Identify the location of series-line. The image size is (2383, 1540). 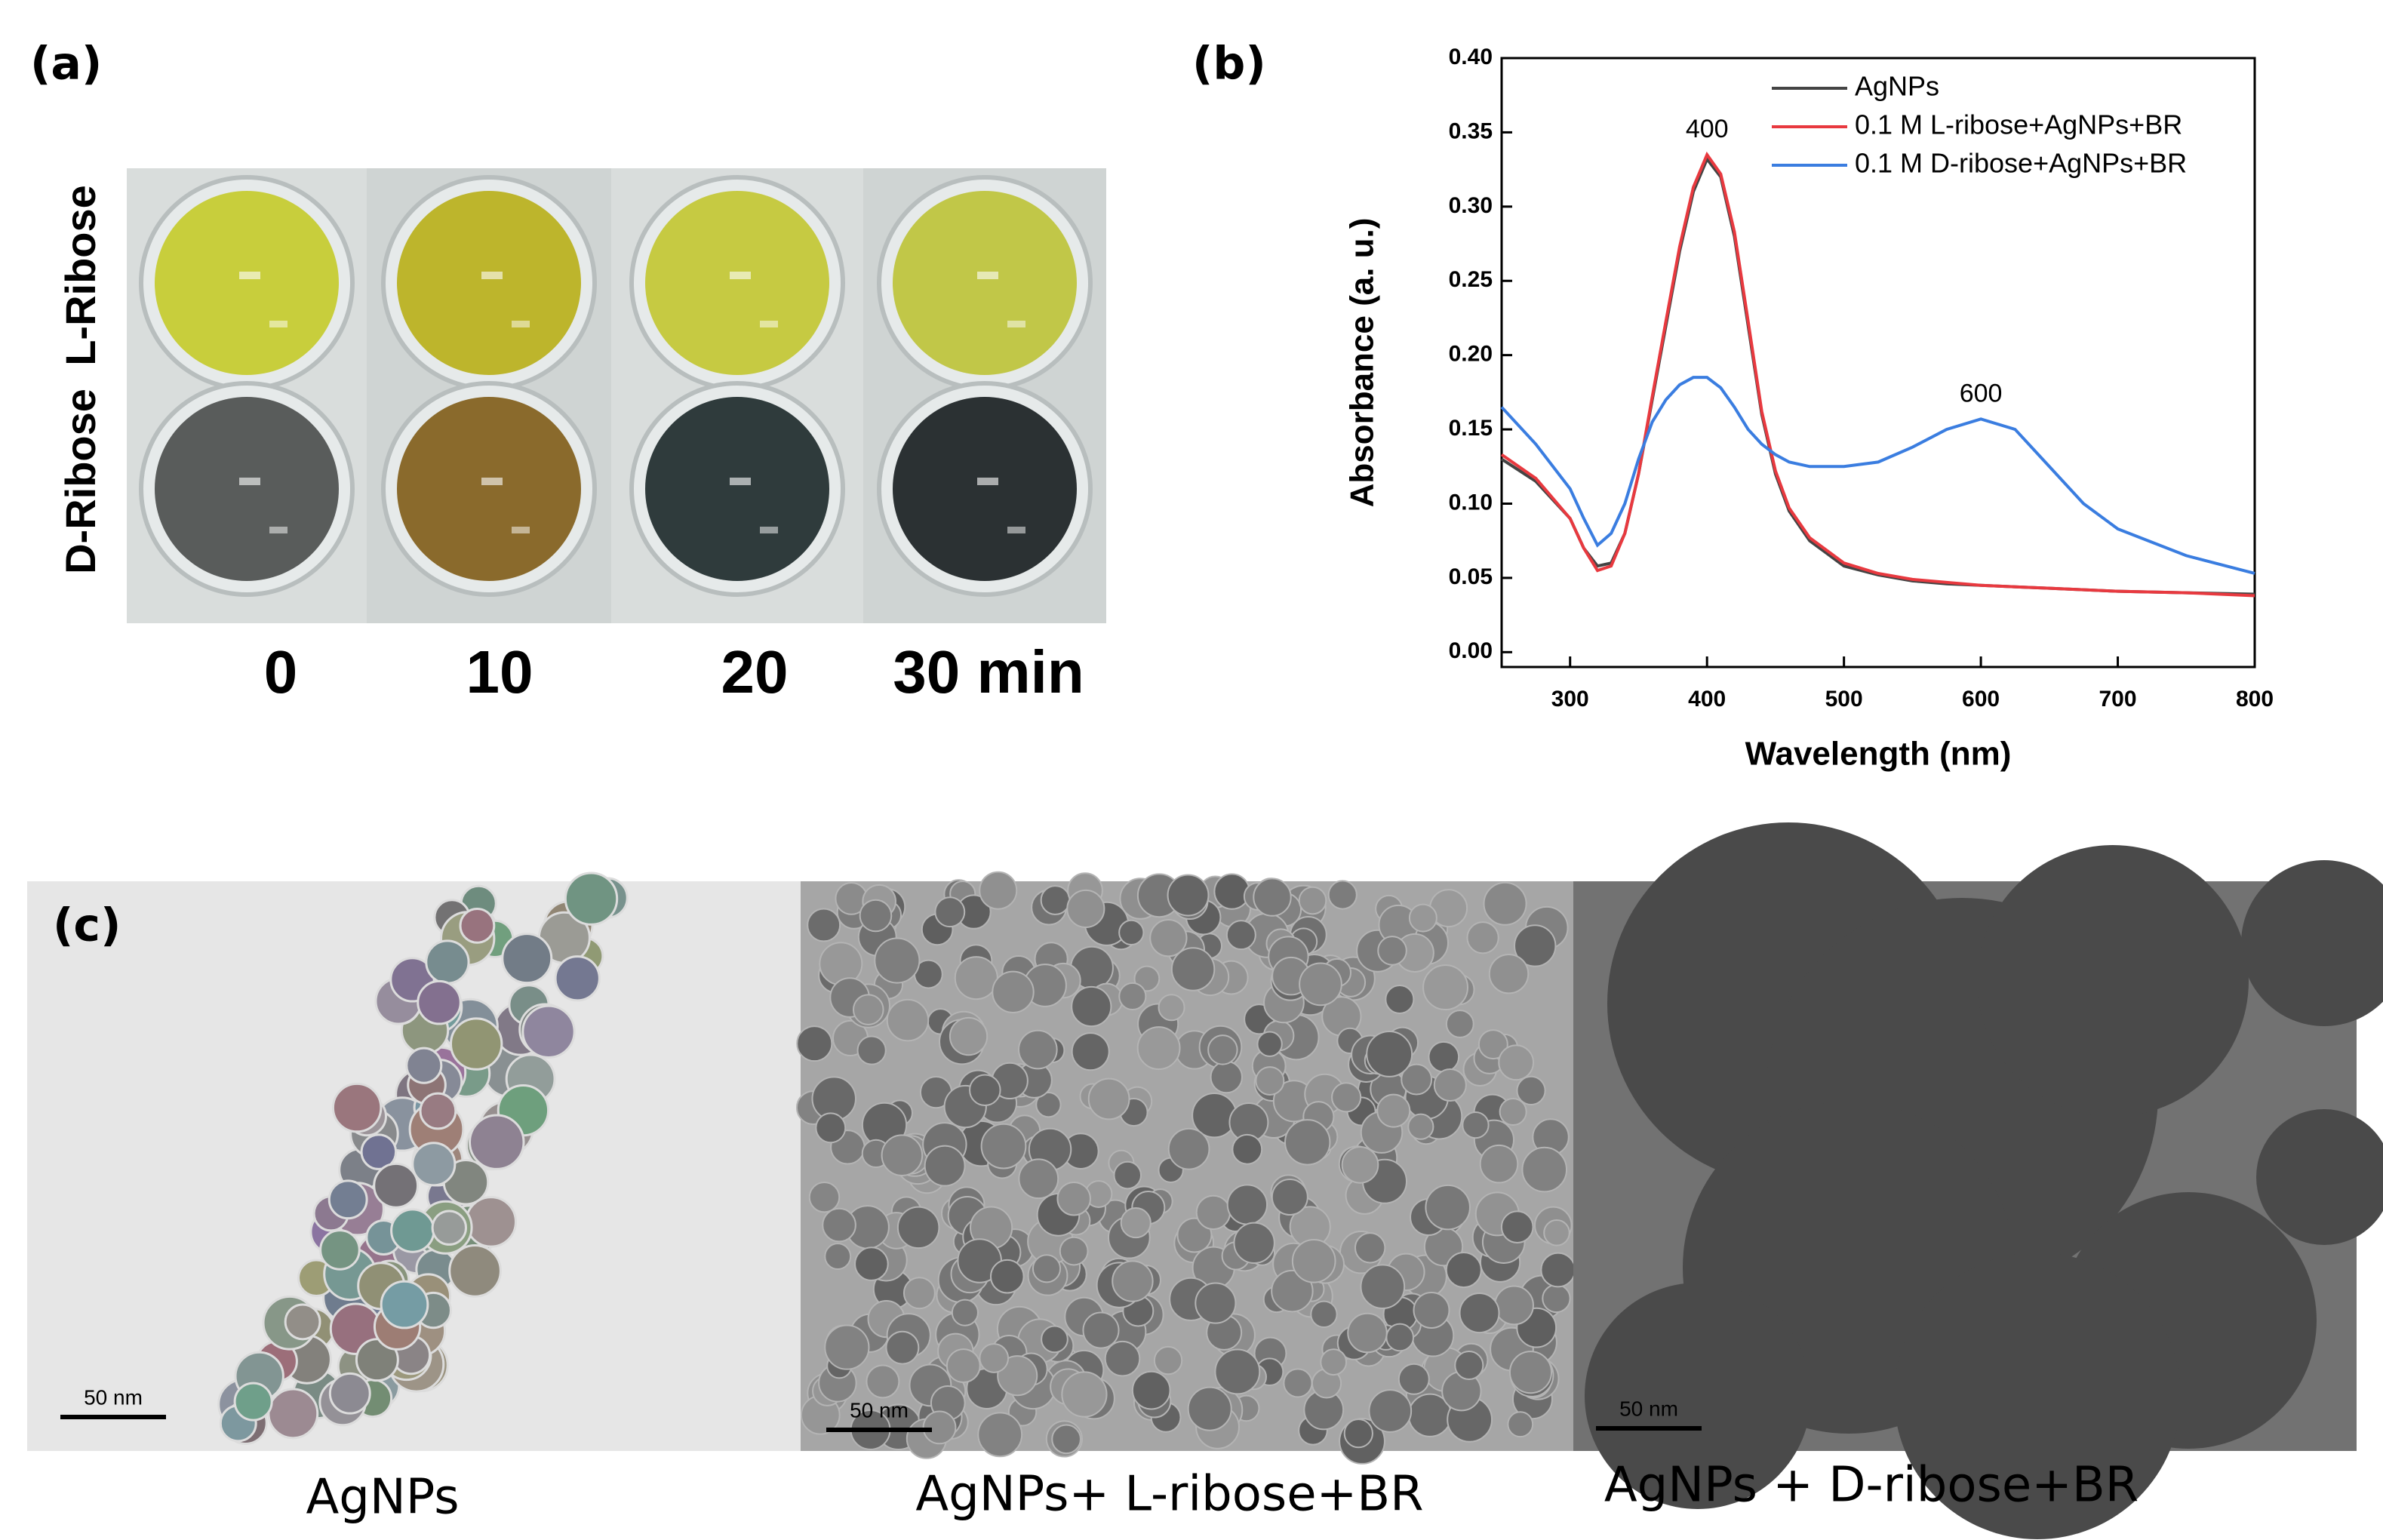
(1877, 374).